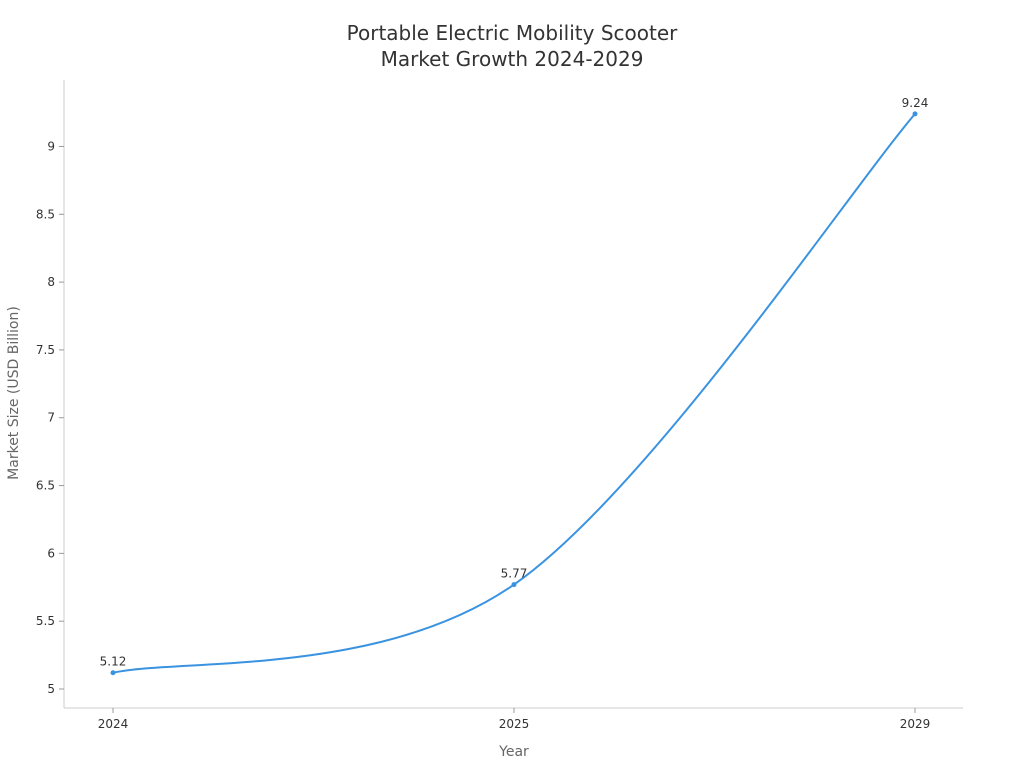  I want to click on y-axis-ticks: 5 5.5 6 6.5 7 7.5 8 8.5 9, so click(50, 417).